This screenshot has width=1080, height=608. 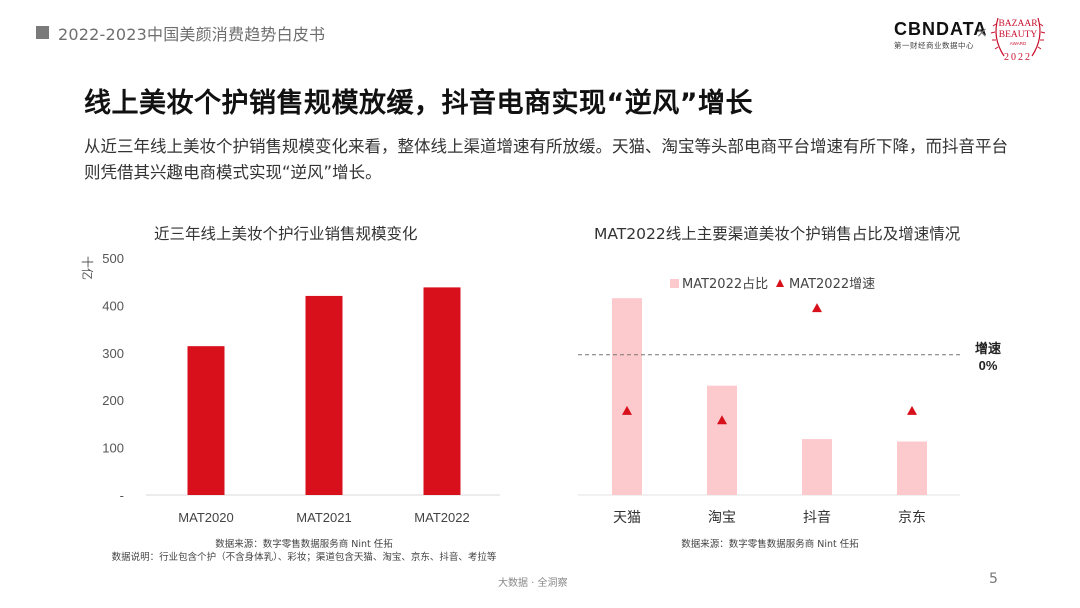 I want to click on right-chart-title: MAT2022线上主要渠道美妆个护销售占比及增速情况, so click(x=777, y=234).